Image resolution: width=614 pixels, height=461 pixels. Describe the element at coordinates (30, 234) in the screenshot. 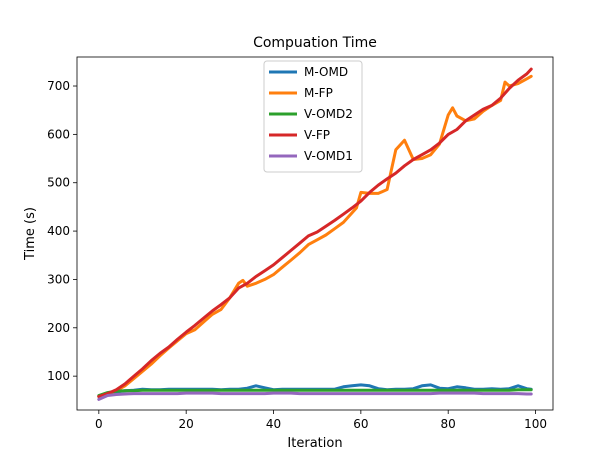

I see `y-axis-label: Time (s)` at that location.